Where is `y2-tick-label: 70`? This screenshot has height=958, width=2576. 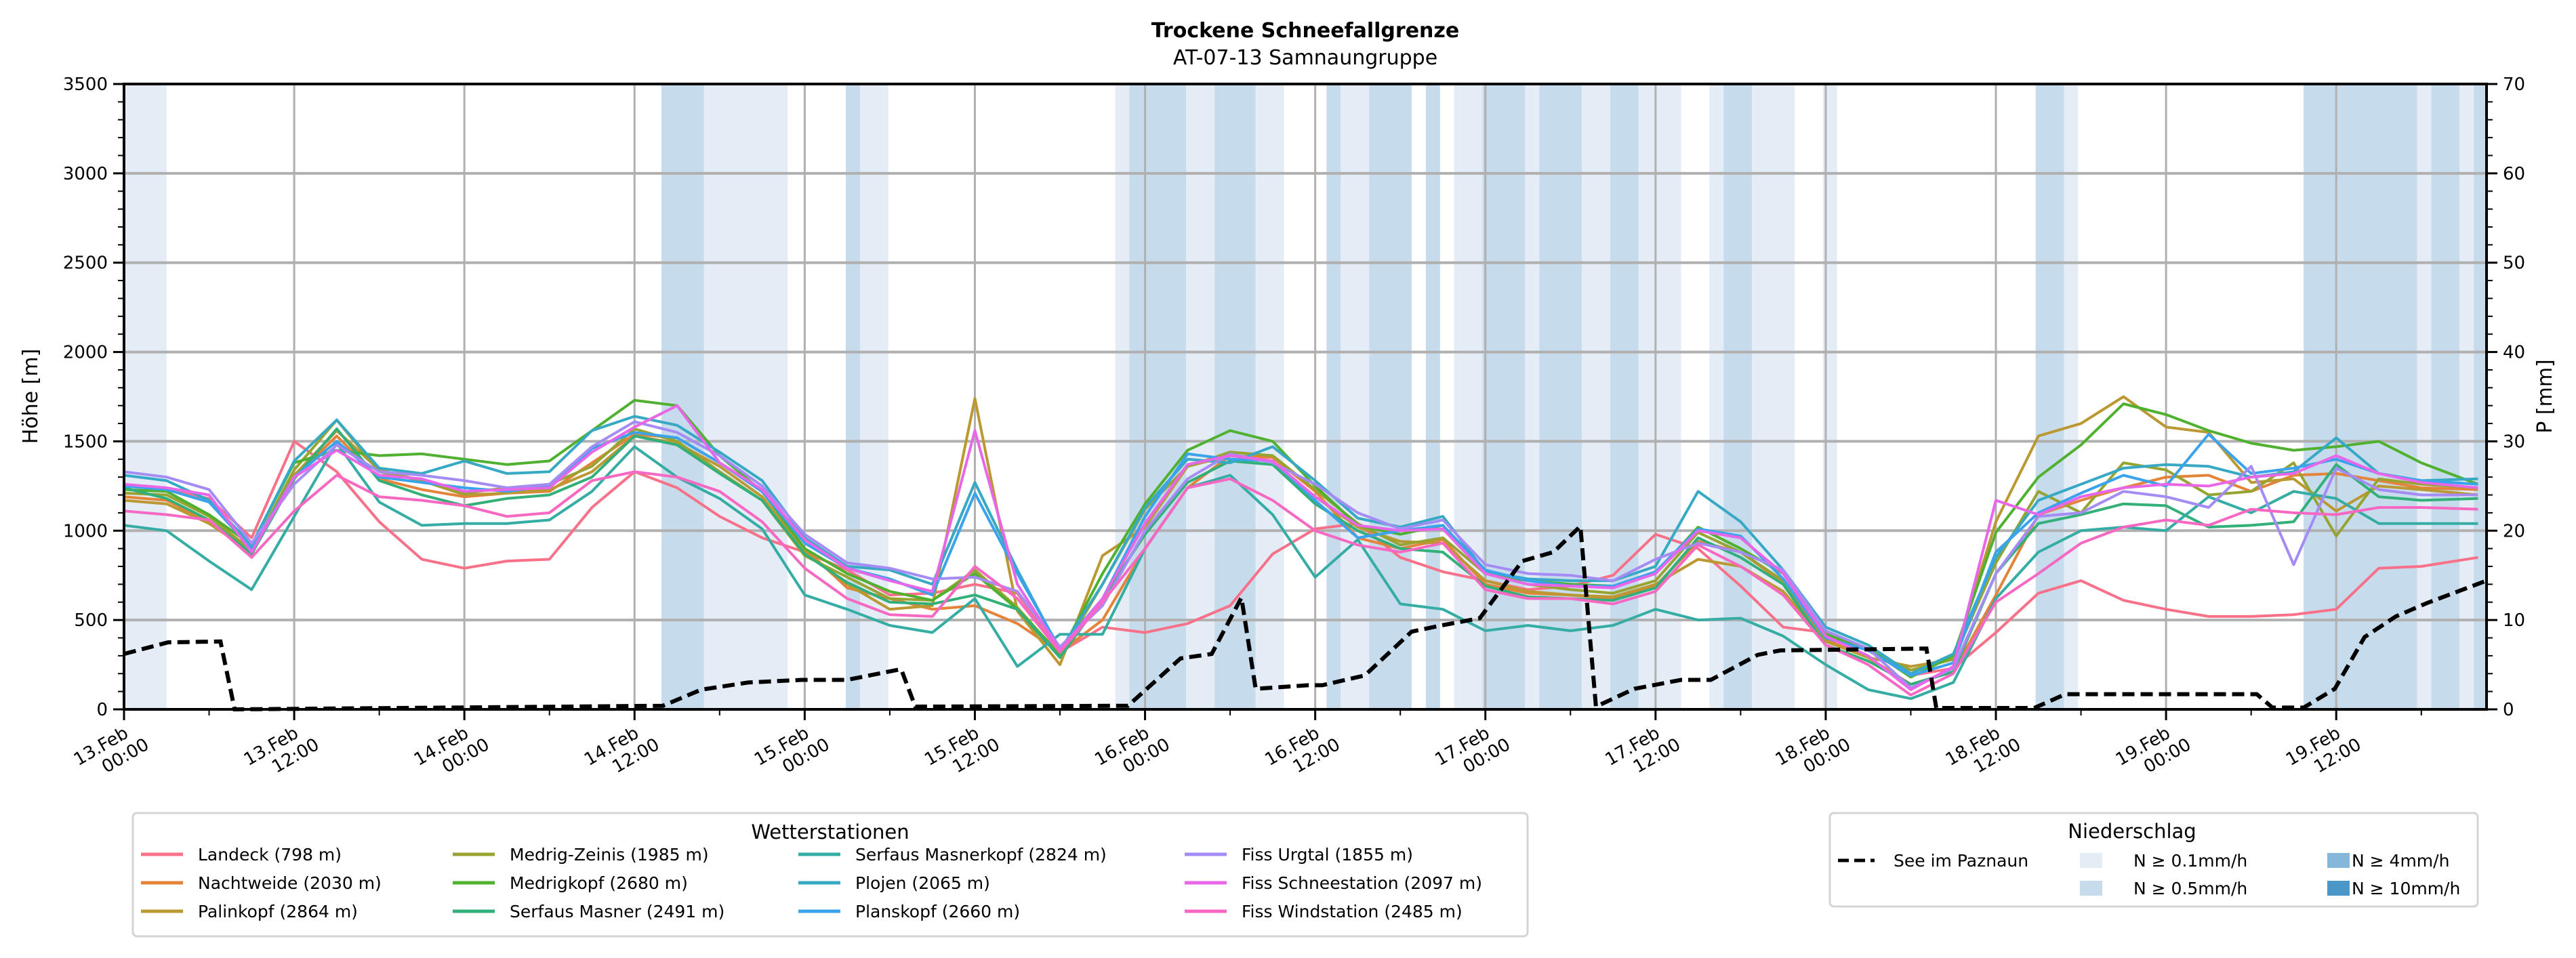 y2-tick-label: 70 is located at coordinates (2514, 85).